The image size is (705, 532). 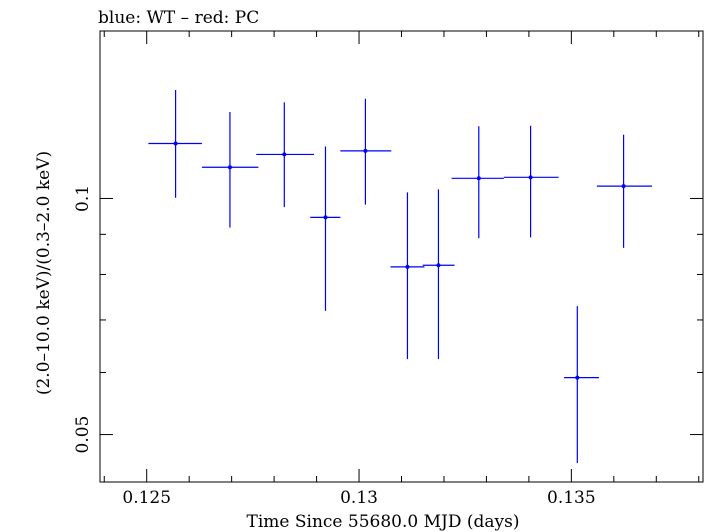 I want to click on x-tick-label: 0.13, so click(x=359, y=498).